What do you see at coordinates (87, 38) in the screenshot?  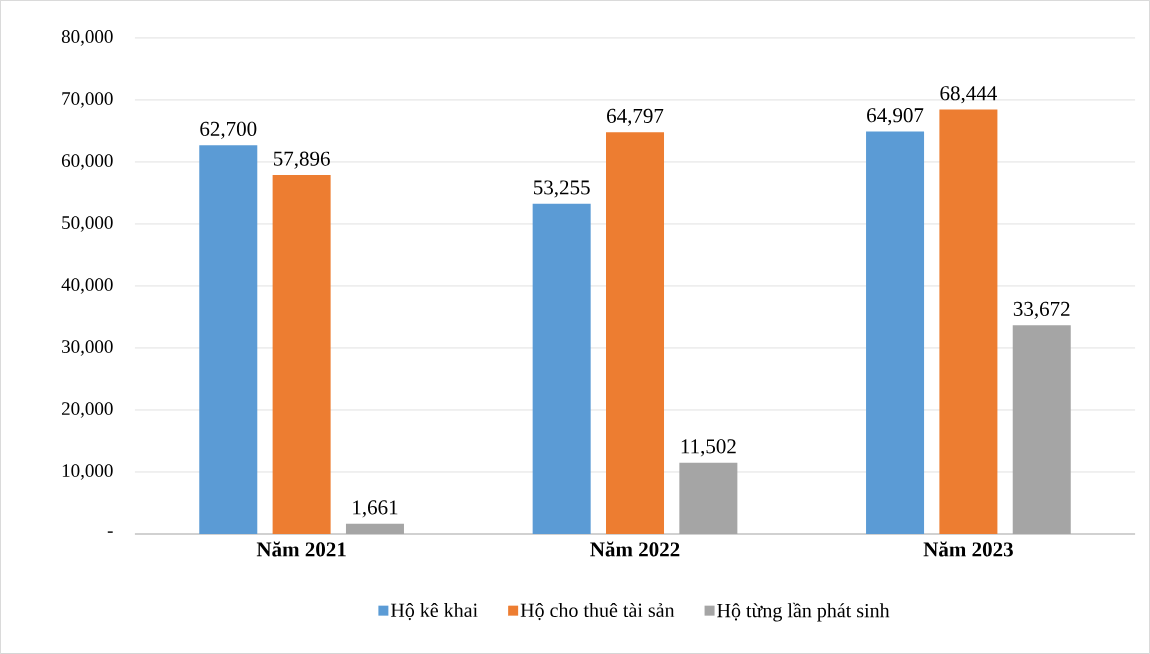 I see `y-tick-label: 80,000` at bounding box center [87, 38].